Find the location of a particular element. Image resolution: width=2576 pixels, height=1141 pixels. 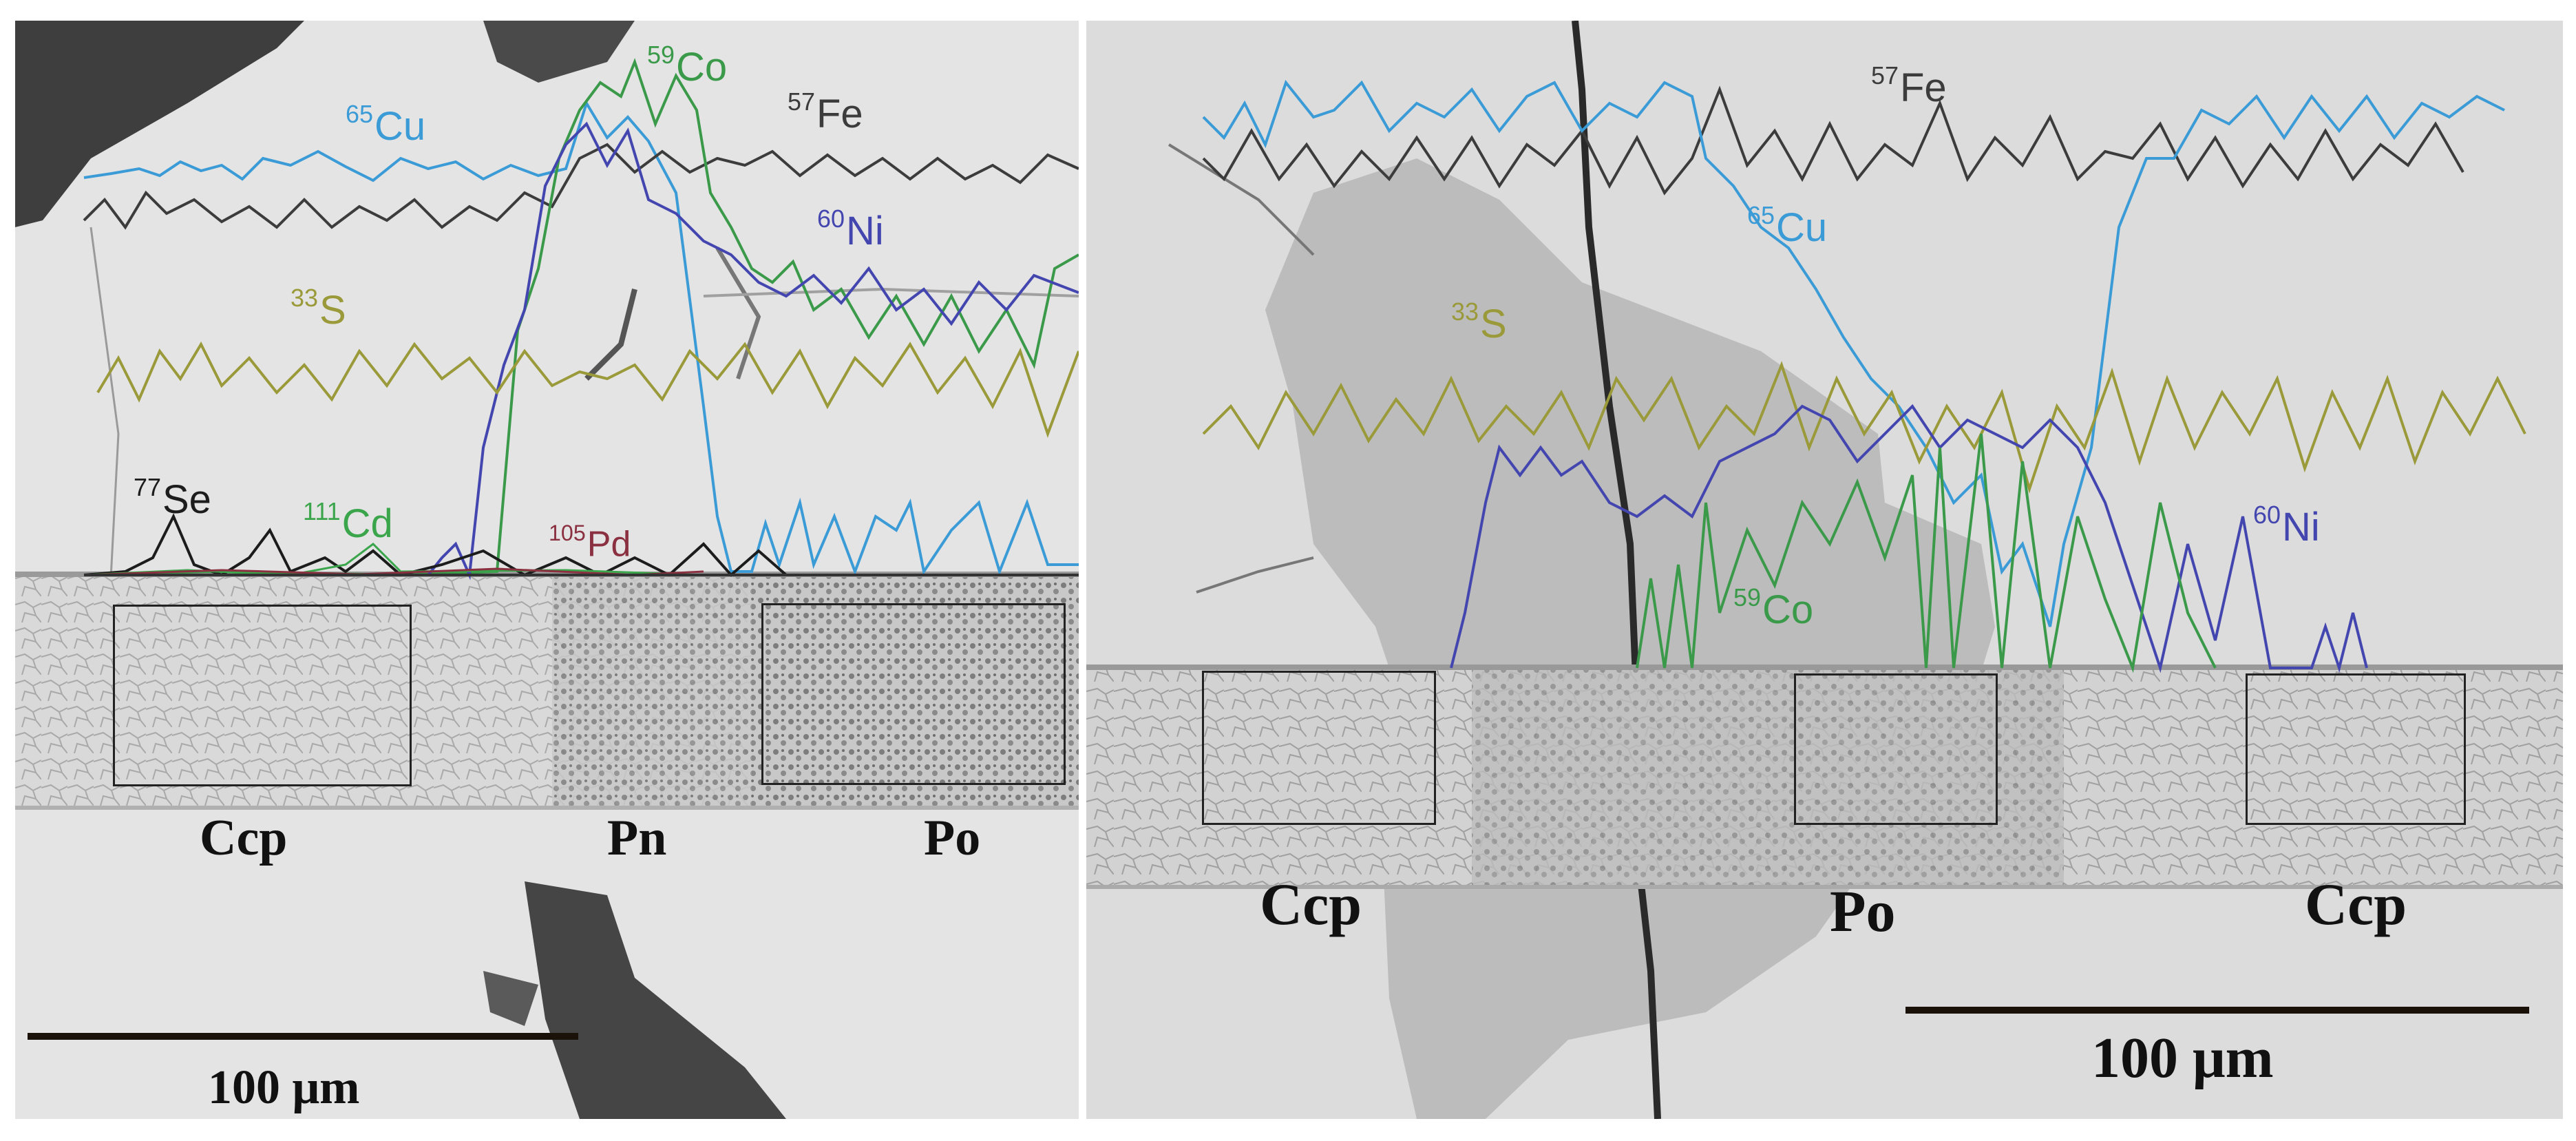

ni-trace-left is located at coordinates (753, 350).